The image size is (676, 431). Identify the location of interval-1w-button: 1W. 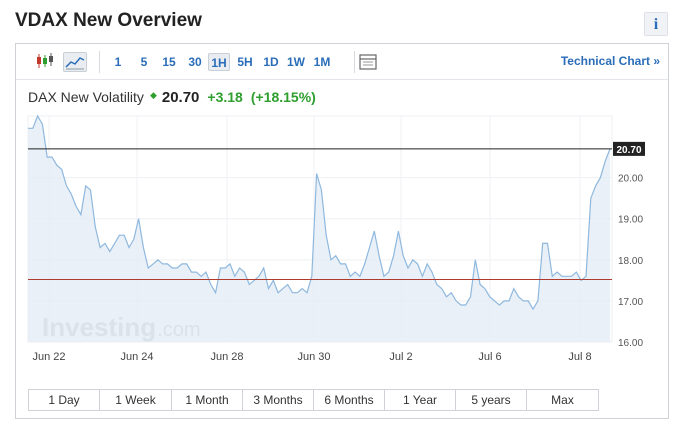
(296, 62).